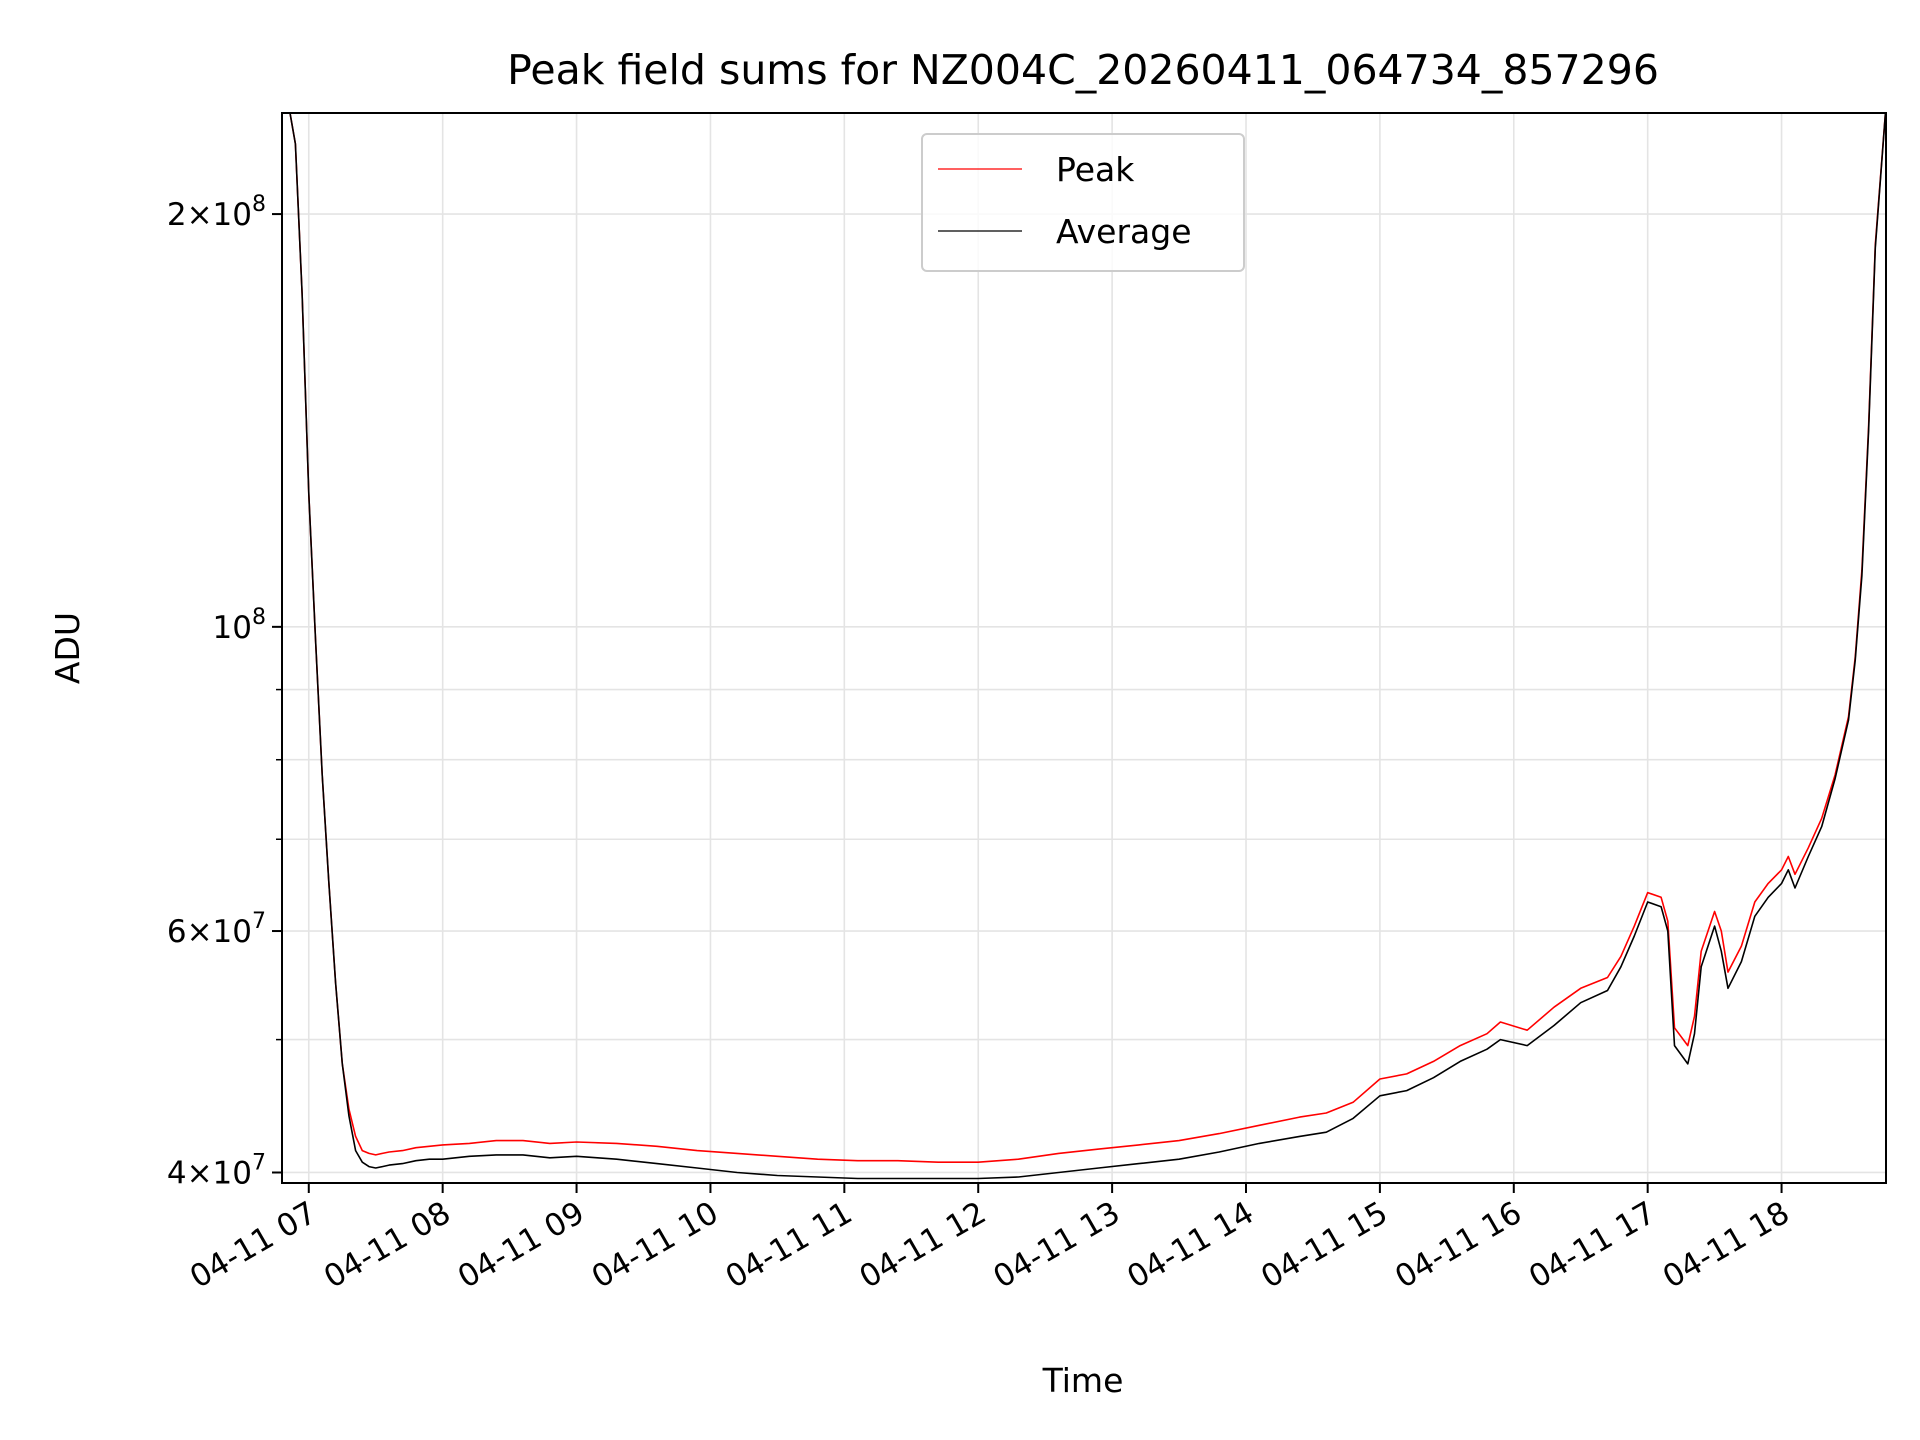 The width and height of the screenshot is (1920, 1440). I want to click on x-axis-label: Time, so click(1083, 1380).